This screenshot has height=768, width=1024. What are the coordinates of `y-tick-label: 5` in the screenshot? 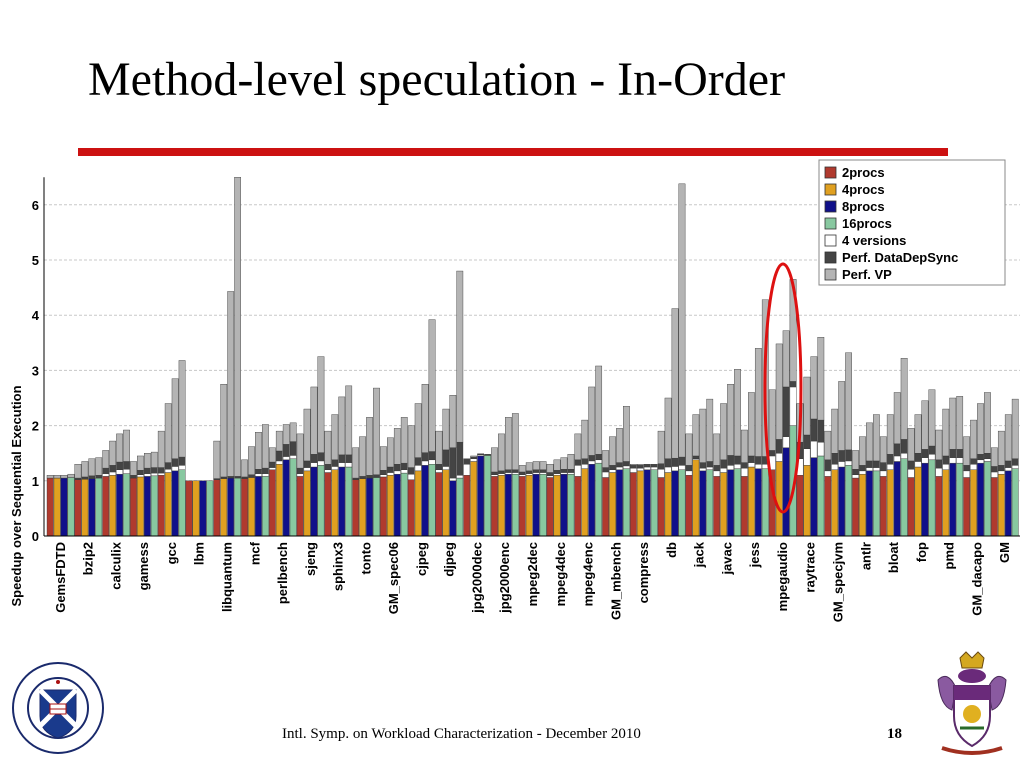 It's located at (35, 260).